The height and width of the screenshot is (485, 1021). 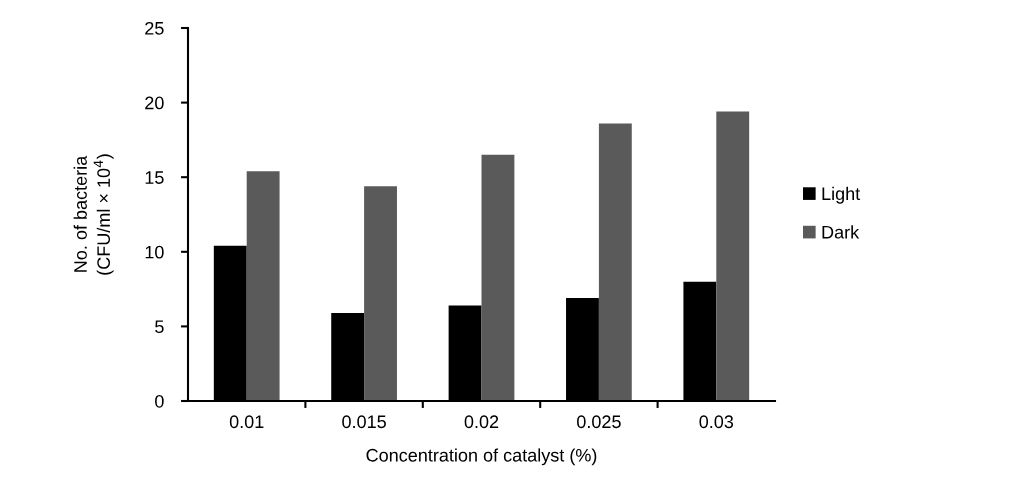 What do you see at coordinates (841, 195) in the screenshot?
I see `legend-label: Light` at bounding box center [841, 195].